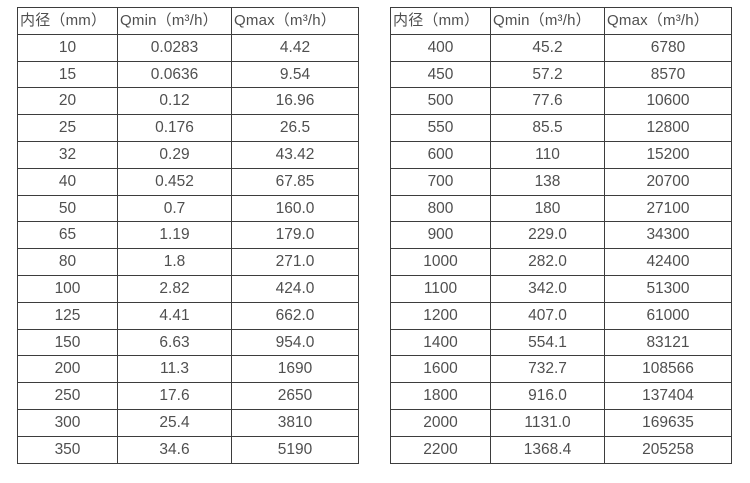 Image resolution: width=750 pixels, height=483 pixels. I want to click on cell-qmin: 0.0283, so click(174, 47).